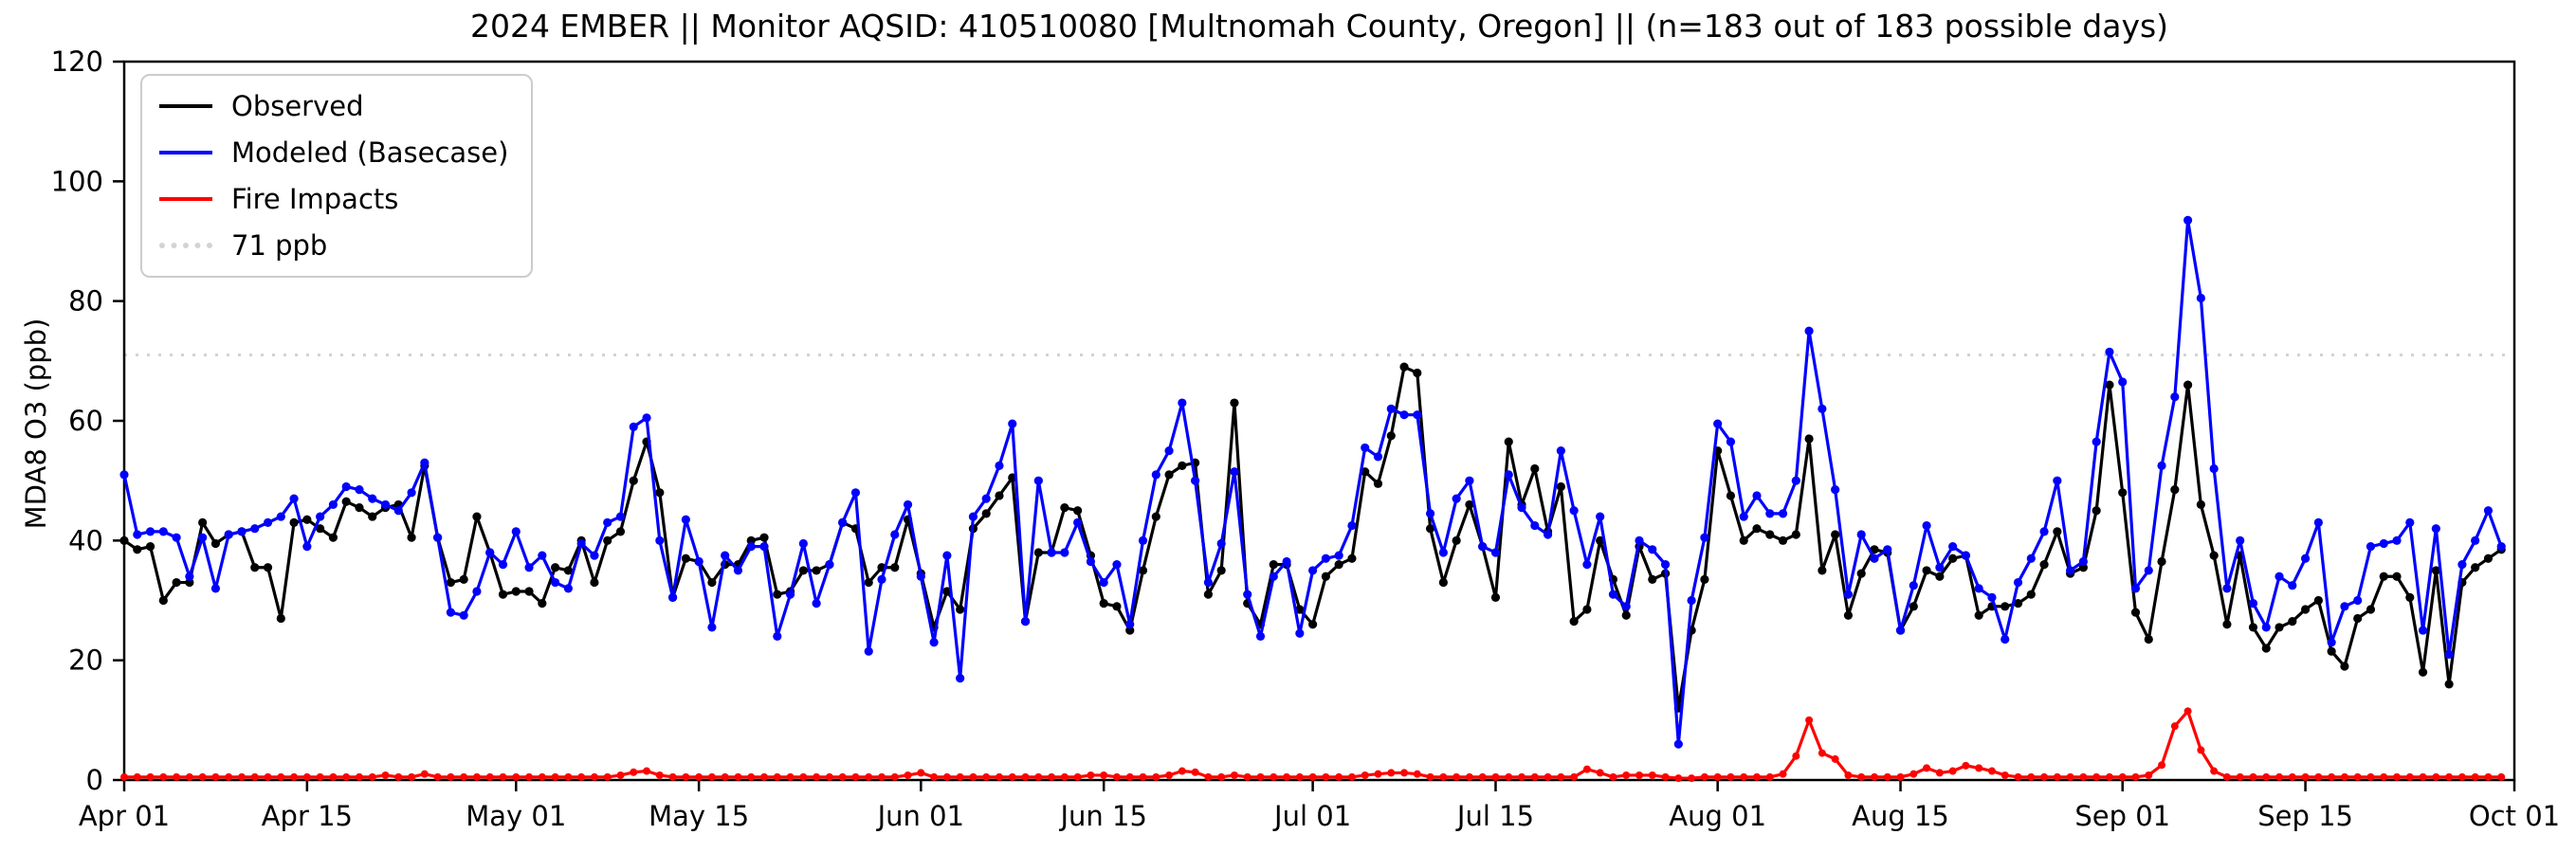  What do you see at coordinates (1900, 816) in the screenshot?
I see `x-tick-label: Aug 15` at bounding box center [1900, 816].